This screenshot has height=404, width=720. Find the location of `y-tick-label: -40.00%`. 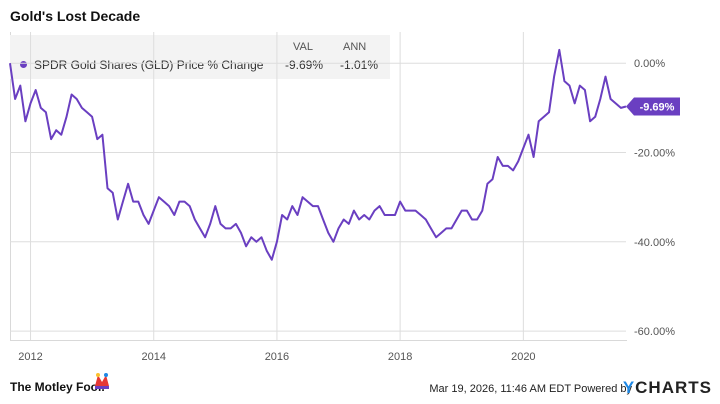

y-tick-label: -40.00% is located at coordinates (654, 243).